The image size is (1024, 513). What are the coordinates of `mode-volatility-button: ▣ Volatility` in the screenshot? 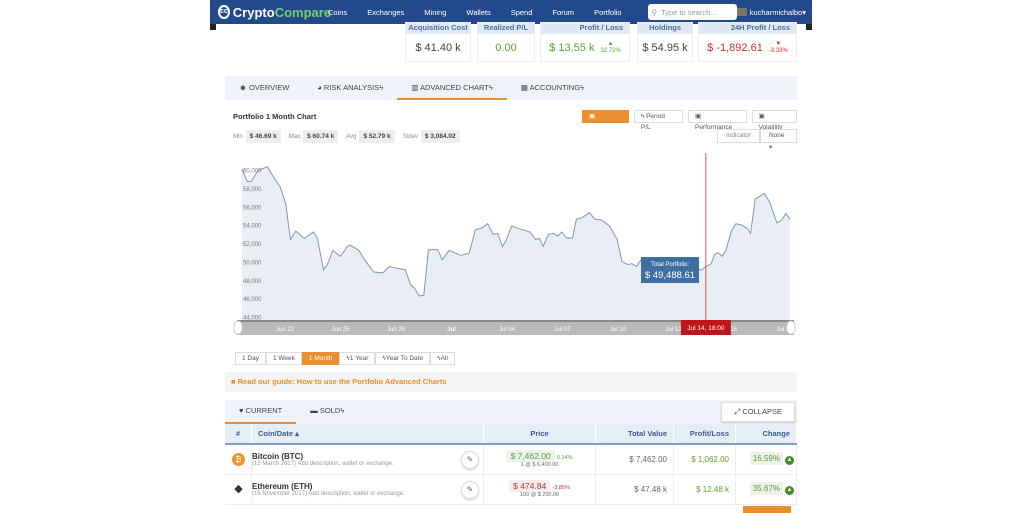 It's located at (774, 120).